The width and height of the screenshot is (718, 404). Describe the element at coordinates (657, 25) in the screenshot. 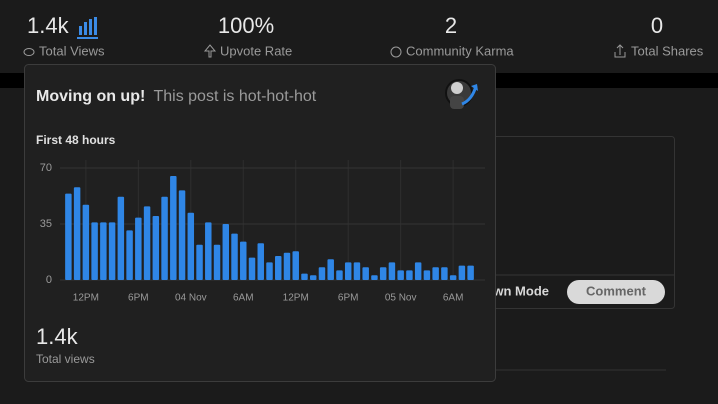

I see `stat-value: 0` at that location.